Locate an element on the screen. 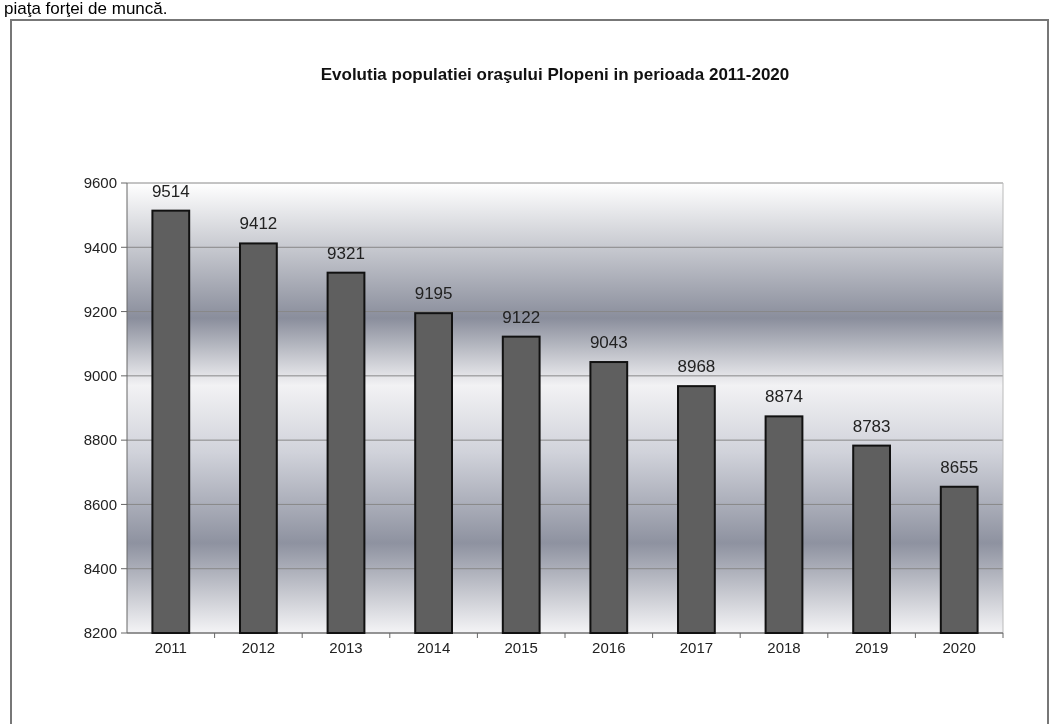 This screenshot has height=724, width=1049. data-label: 8874 is located at coordinates (784, 397).